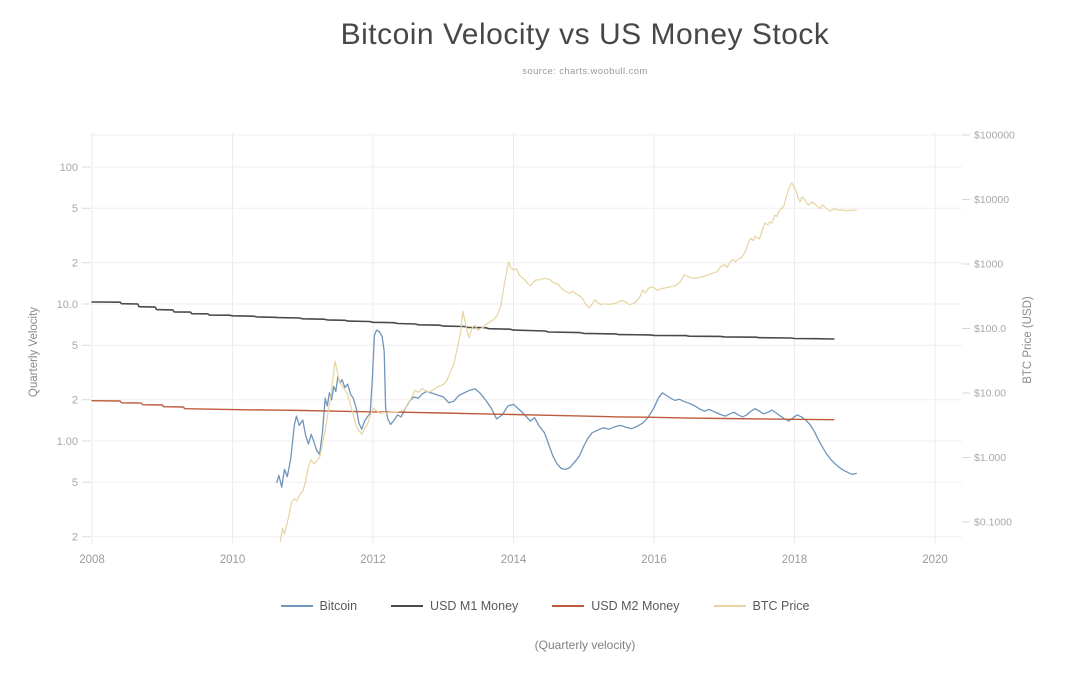  I want to click on legend: Bitcoin USD M1 Money USD M2 Money BTC Price, so click(540, 606).